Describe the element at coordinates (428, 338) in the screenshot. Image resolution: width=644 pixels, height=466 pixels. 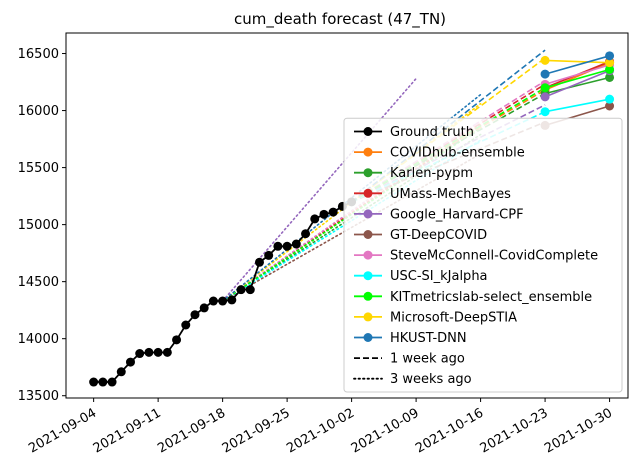
I see `legend-label: HKUST-DNN` at that location.